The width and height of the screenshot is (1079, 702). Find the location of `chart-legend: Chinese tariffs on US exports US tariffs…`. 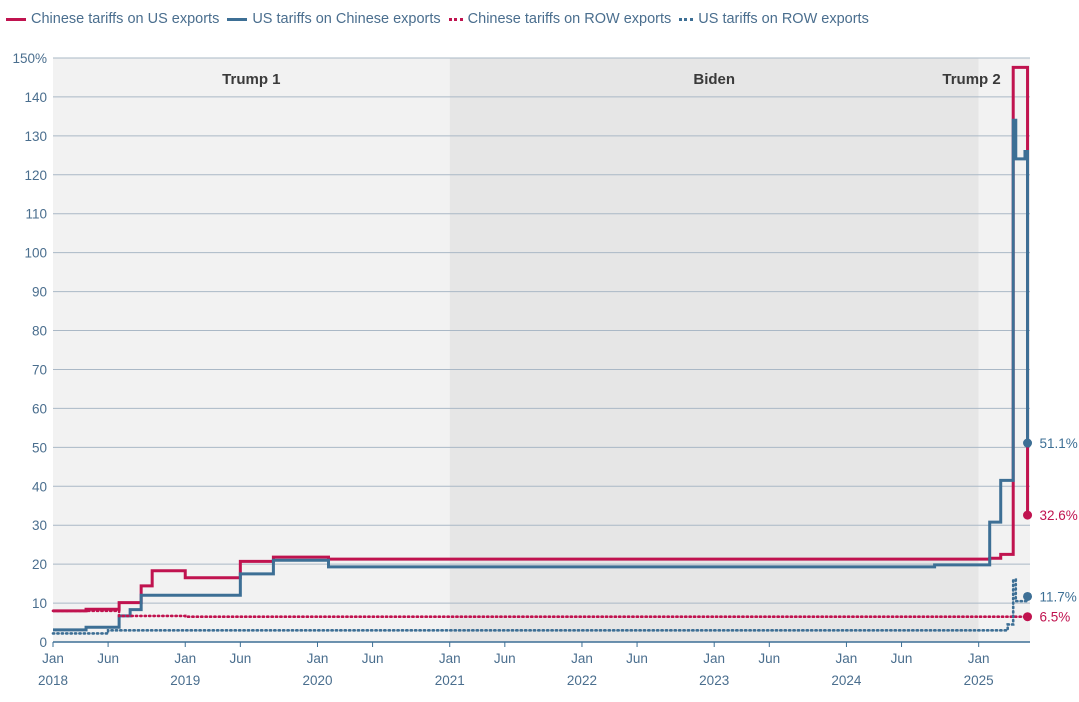

chart-legend: Chinese tariffs on US exports US tariffs… is located at coordinates (437, 19).